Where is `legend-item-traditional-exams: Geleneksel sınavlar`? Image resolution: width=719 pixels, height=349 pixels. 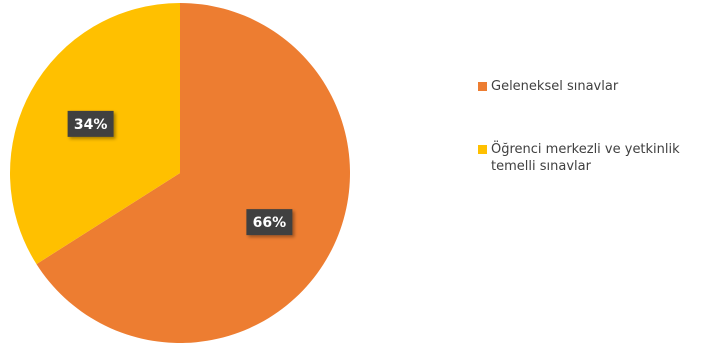 legend-item-traditional-exams: Geleneksel sınavlar is located at coordinates (598, 86).